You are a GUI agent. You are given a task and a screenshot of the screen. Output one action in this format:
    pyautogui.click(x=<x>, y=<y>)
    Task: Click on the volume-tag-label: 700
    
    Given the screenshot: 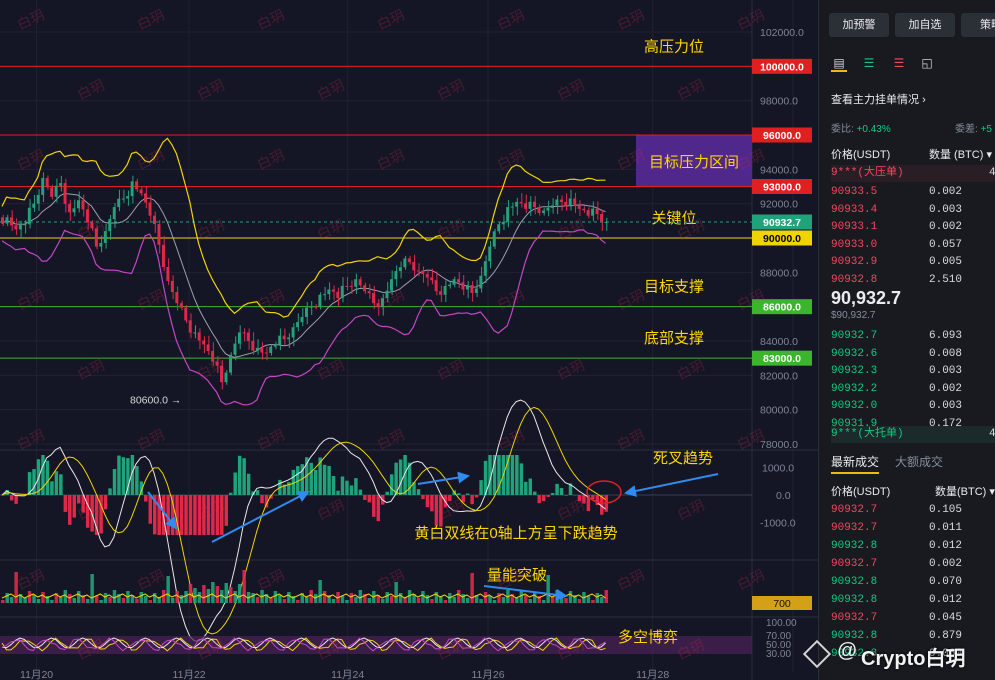 What is the action you would take?
    pyautogui.click(x=782, y=604)
    